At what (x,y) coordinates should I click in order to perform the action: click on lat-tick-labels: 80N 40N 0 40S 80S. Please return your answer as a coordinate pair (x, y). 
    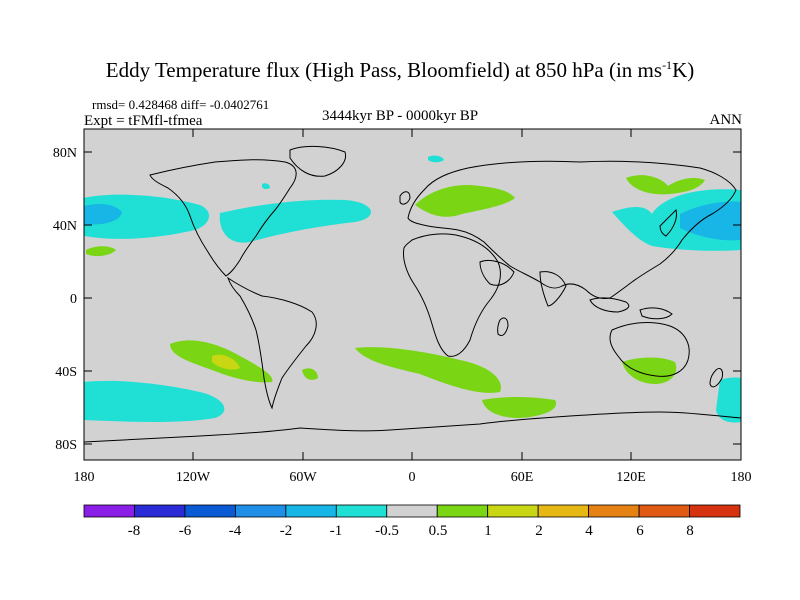
    Looking at the image, I should click on (65, 299).